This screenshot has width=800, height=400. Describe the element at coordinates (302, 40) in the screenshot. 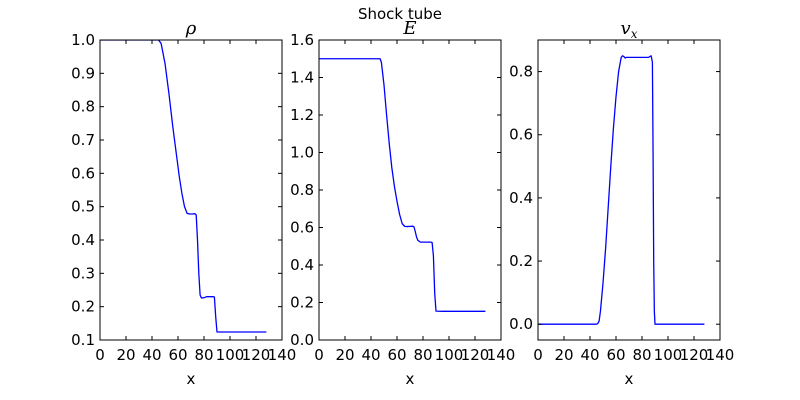

I see `energy-y-tick-label: 1.6` at that location.